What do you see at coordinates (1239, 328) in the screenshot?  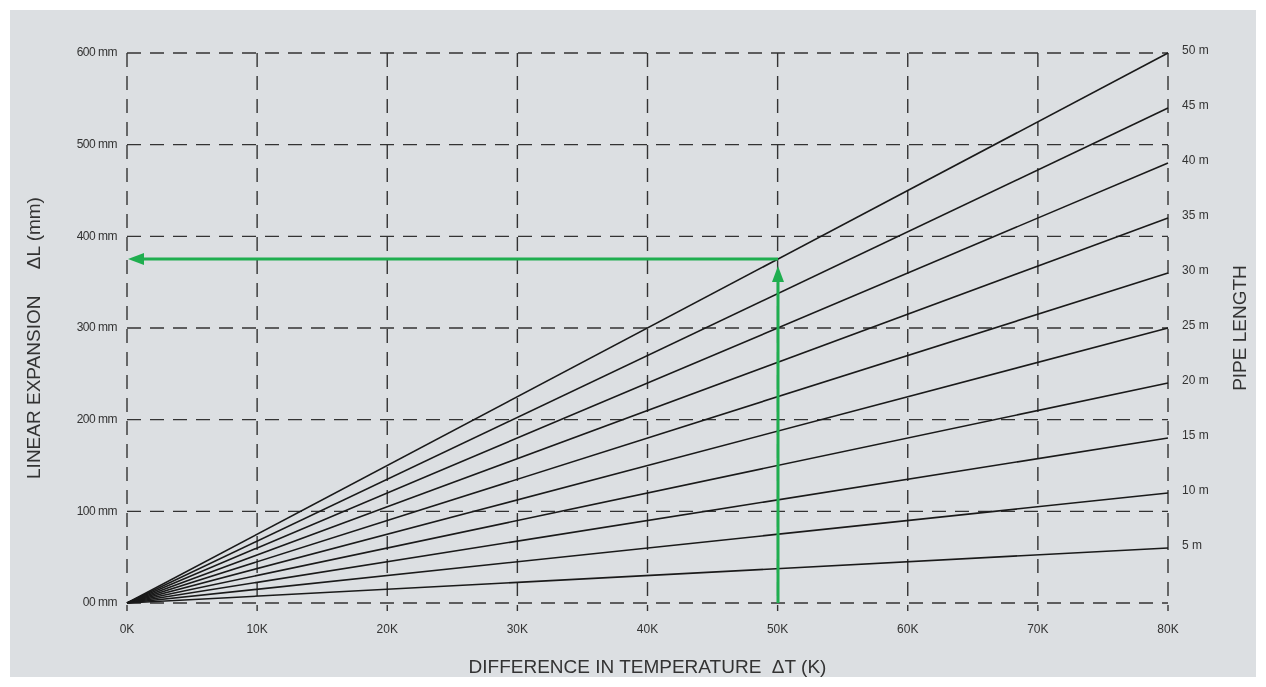 I see `y2-axis-title: PIPE LENGTH` at bounding box center [1239, 328].